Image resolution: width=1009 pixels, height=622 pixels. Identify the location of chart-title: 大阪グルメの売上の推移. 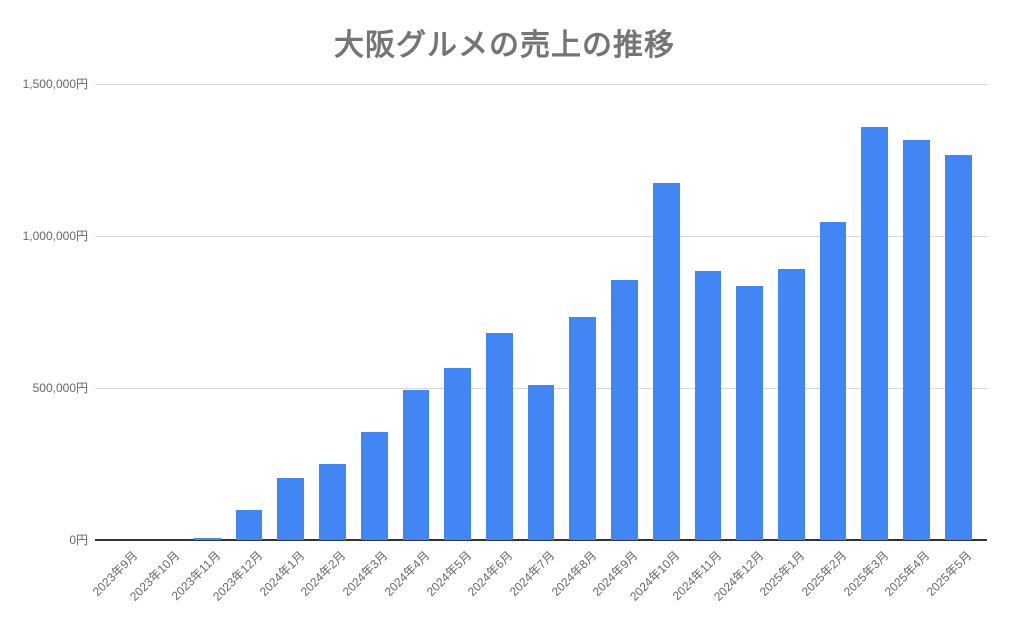
(504, 45).